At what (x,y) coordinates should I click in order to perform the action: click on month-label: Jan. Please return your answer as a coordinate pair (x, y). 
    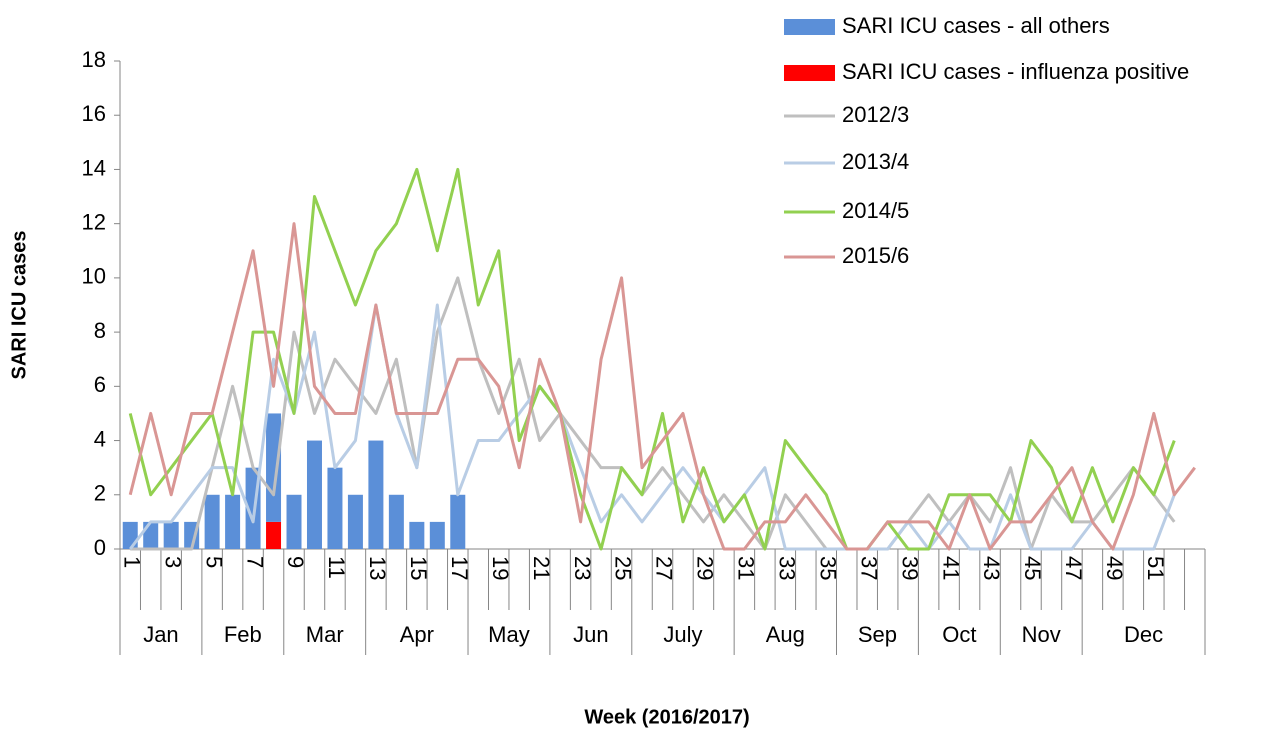
    Looking at the image, I should click on (160, 634).